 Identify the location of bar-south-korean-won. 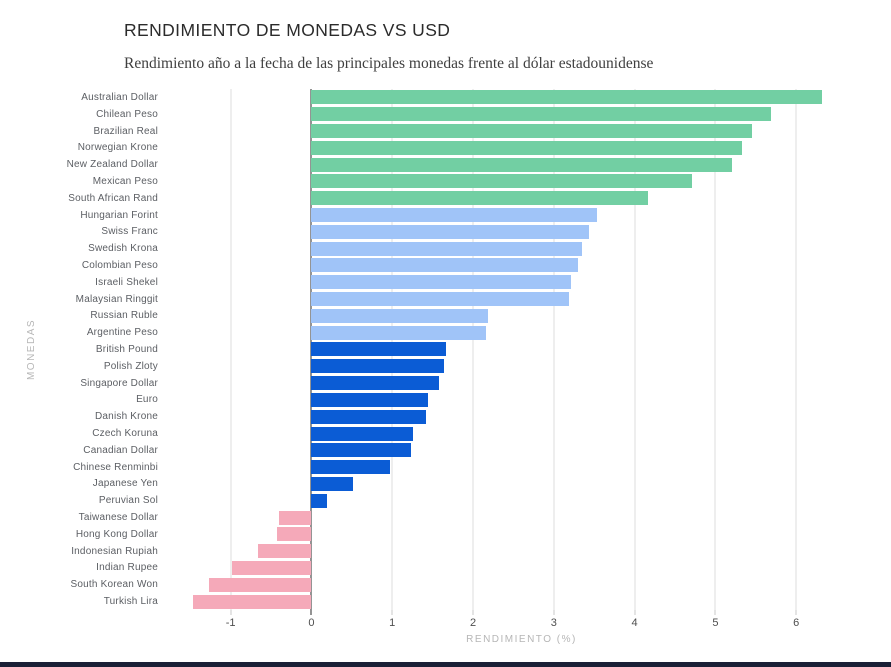
(260, 584).